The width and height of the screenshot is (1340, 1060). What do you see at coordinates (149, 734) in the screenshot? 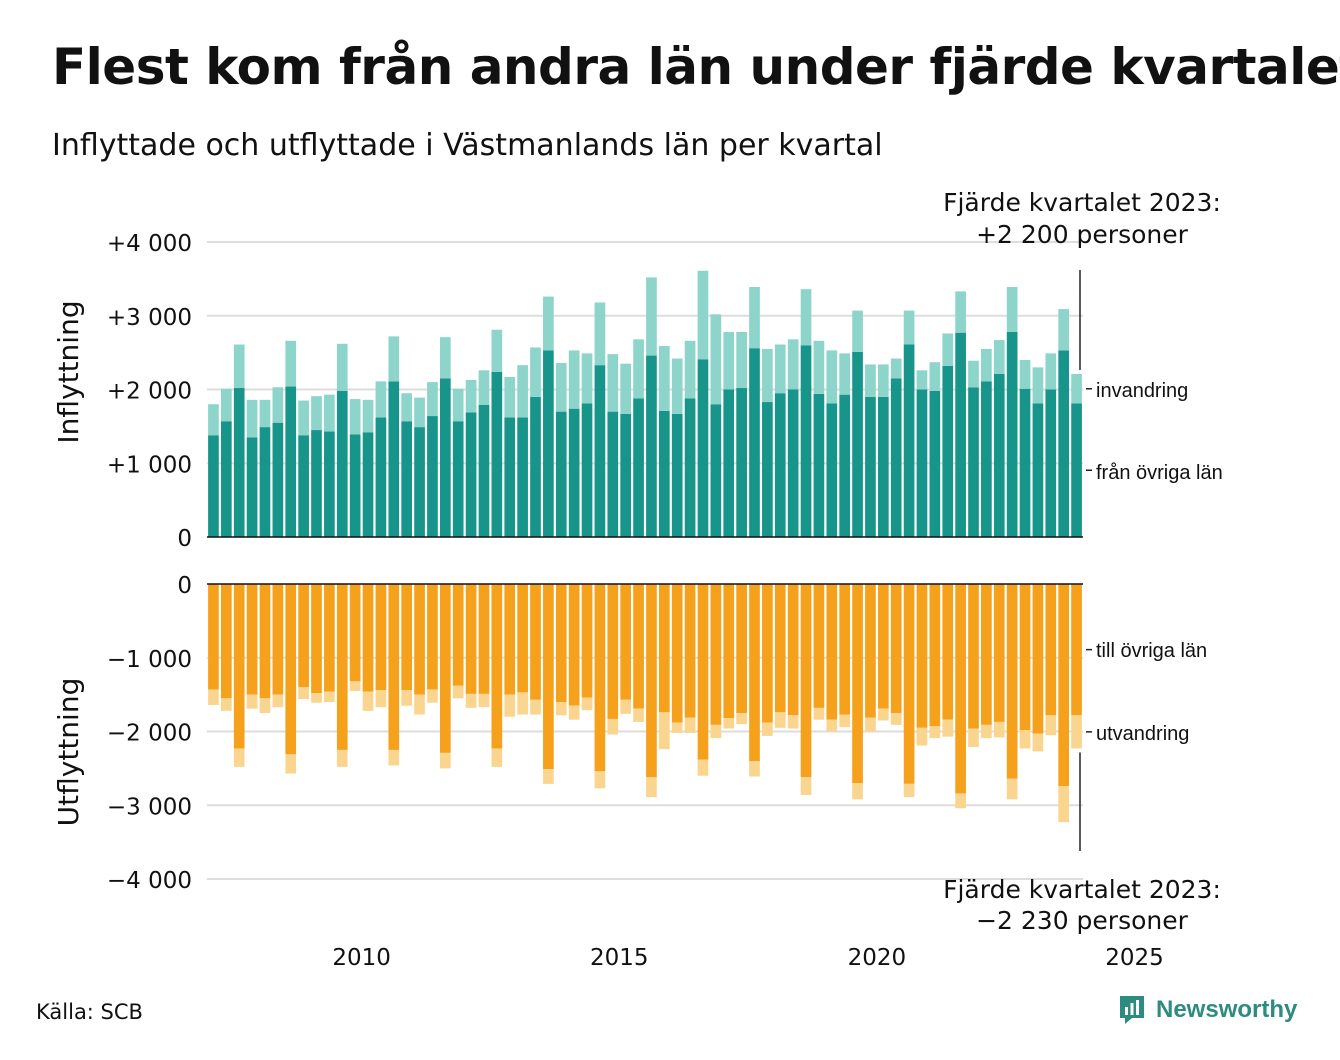
I see `ytick-label-outflow: −2 000` at bounding box center [149, 734].